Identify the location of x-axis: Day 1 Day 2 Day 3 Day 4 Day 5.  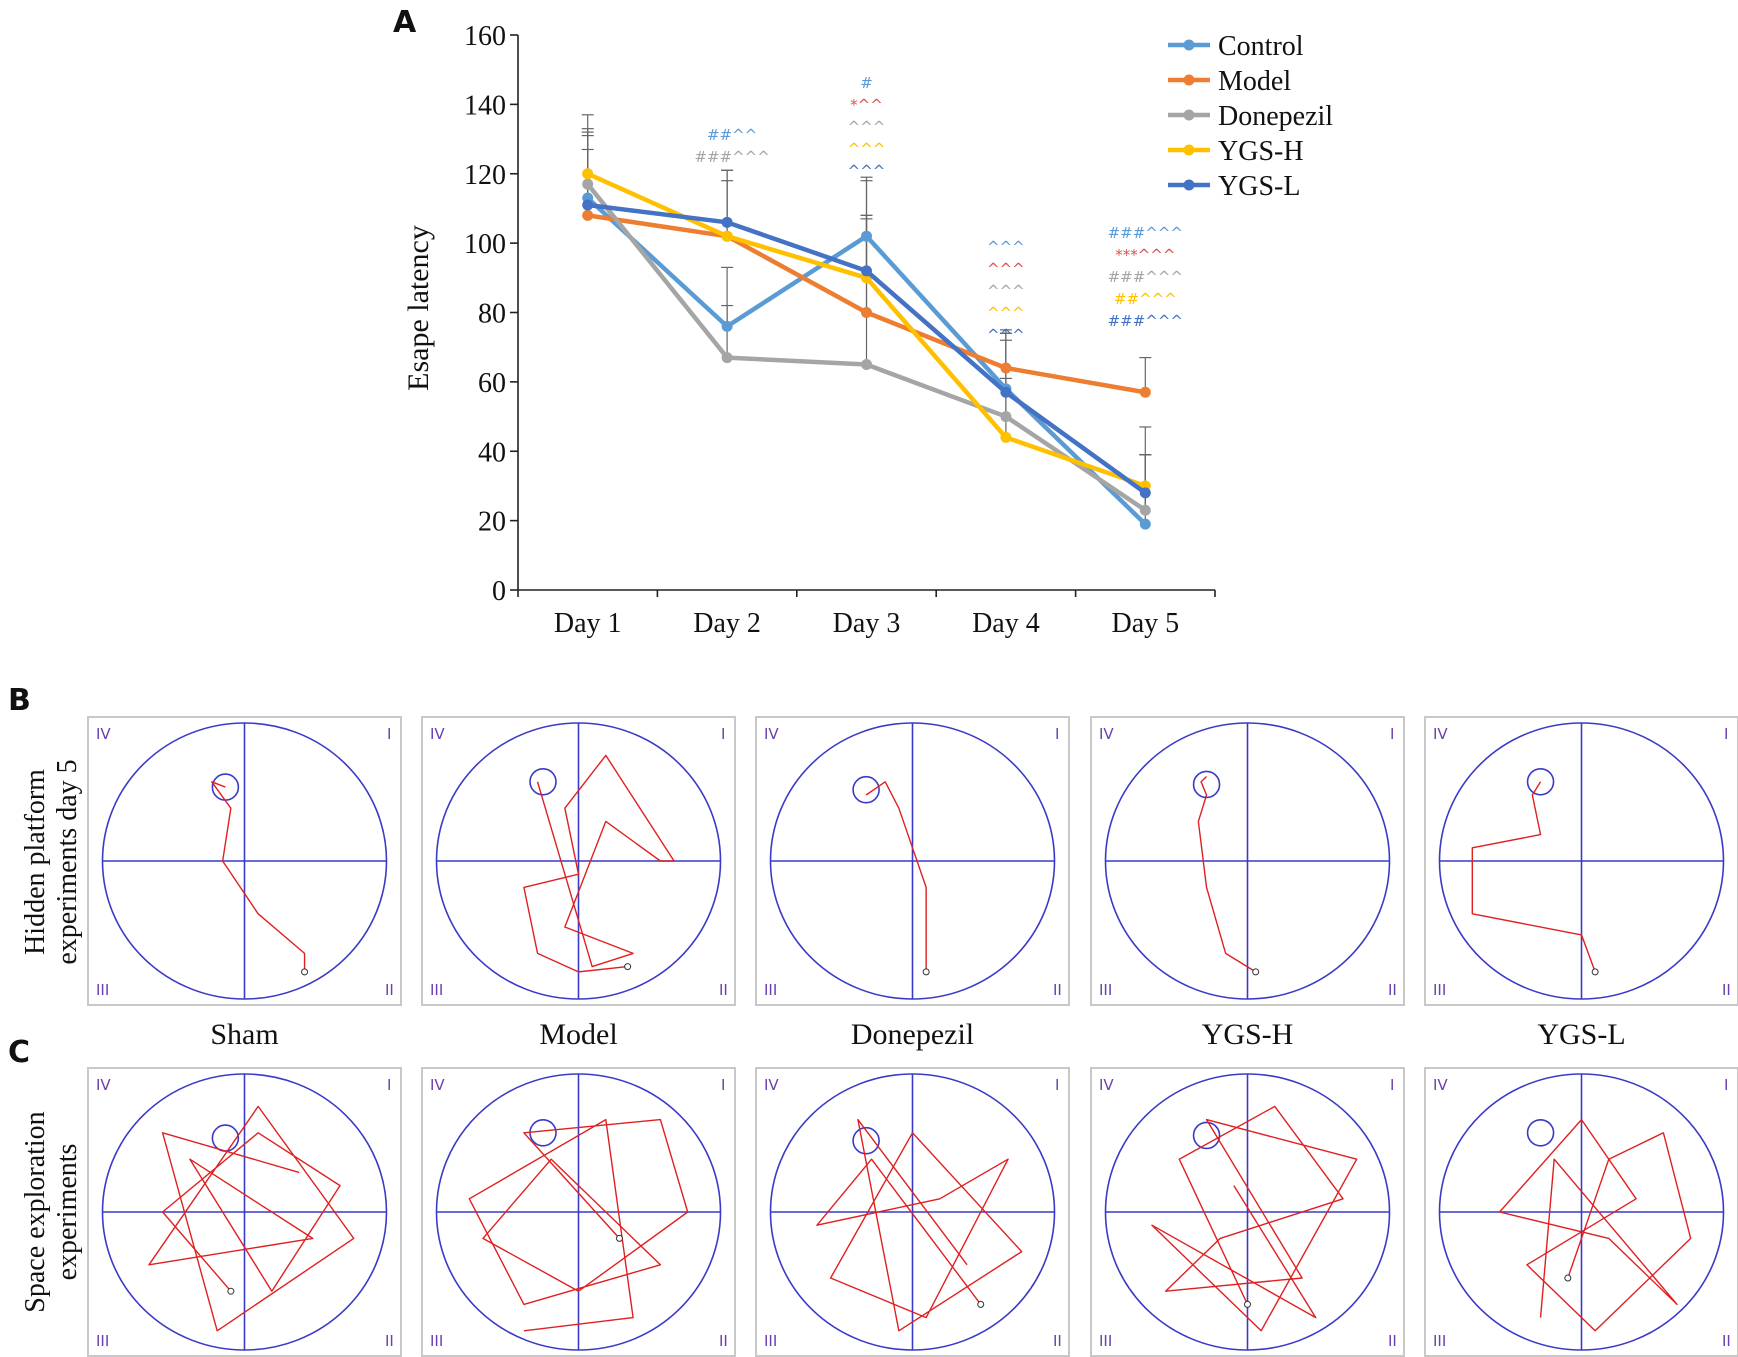
(866, 614).